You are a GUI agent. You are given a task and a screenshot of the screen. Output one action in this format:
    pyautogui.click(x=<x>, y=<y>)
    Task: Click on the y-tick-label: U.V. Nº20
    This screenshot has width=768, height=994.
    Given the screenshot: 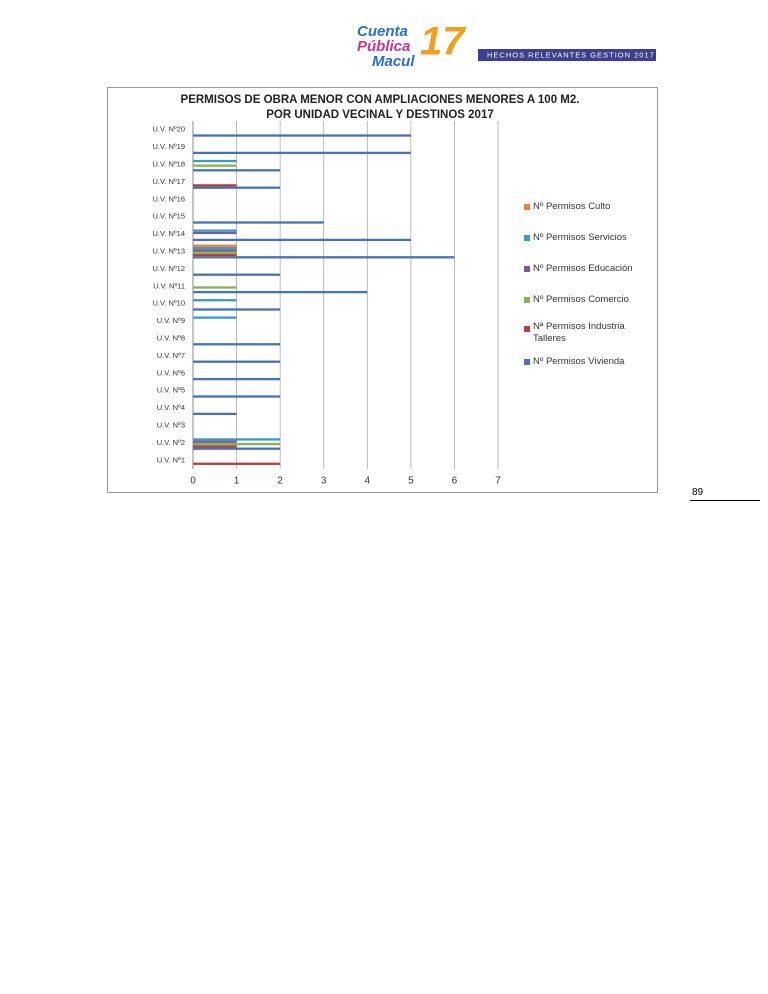 What is the action you would take?
    pyautogui.click(x=169, y=129)
    